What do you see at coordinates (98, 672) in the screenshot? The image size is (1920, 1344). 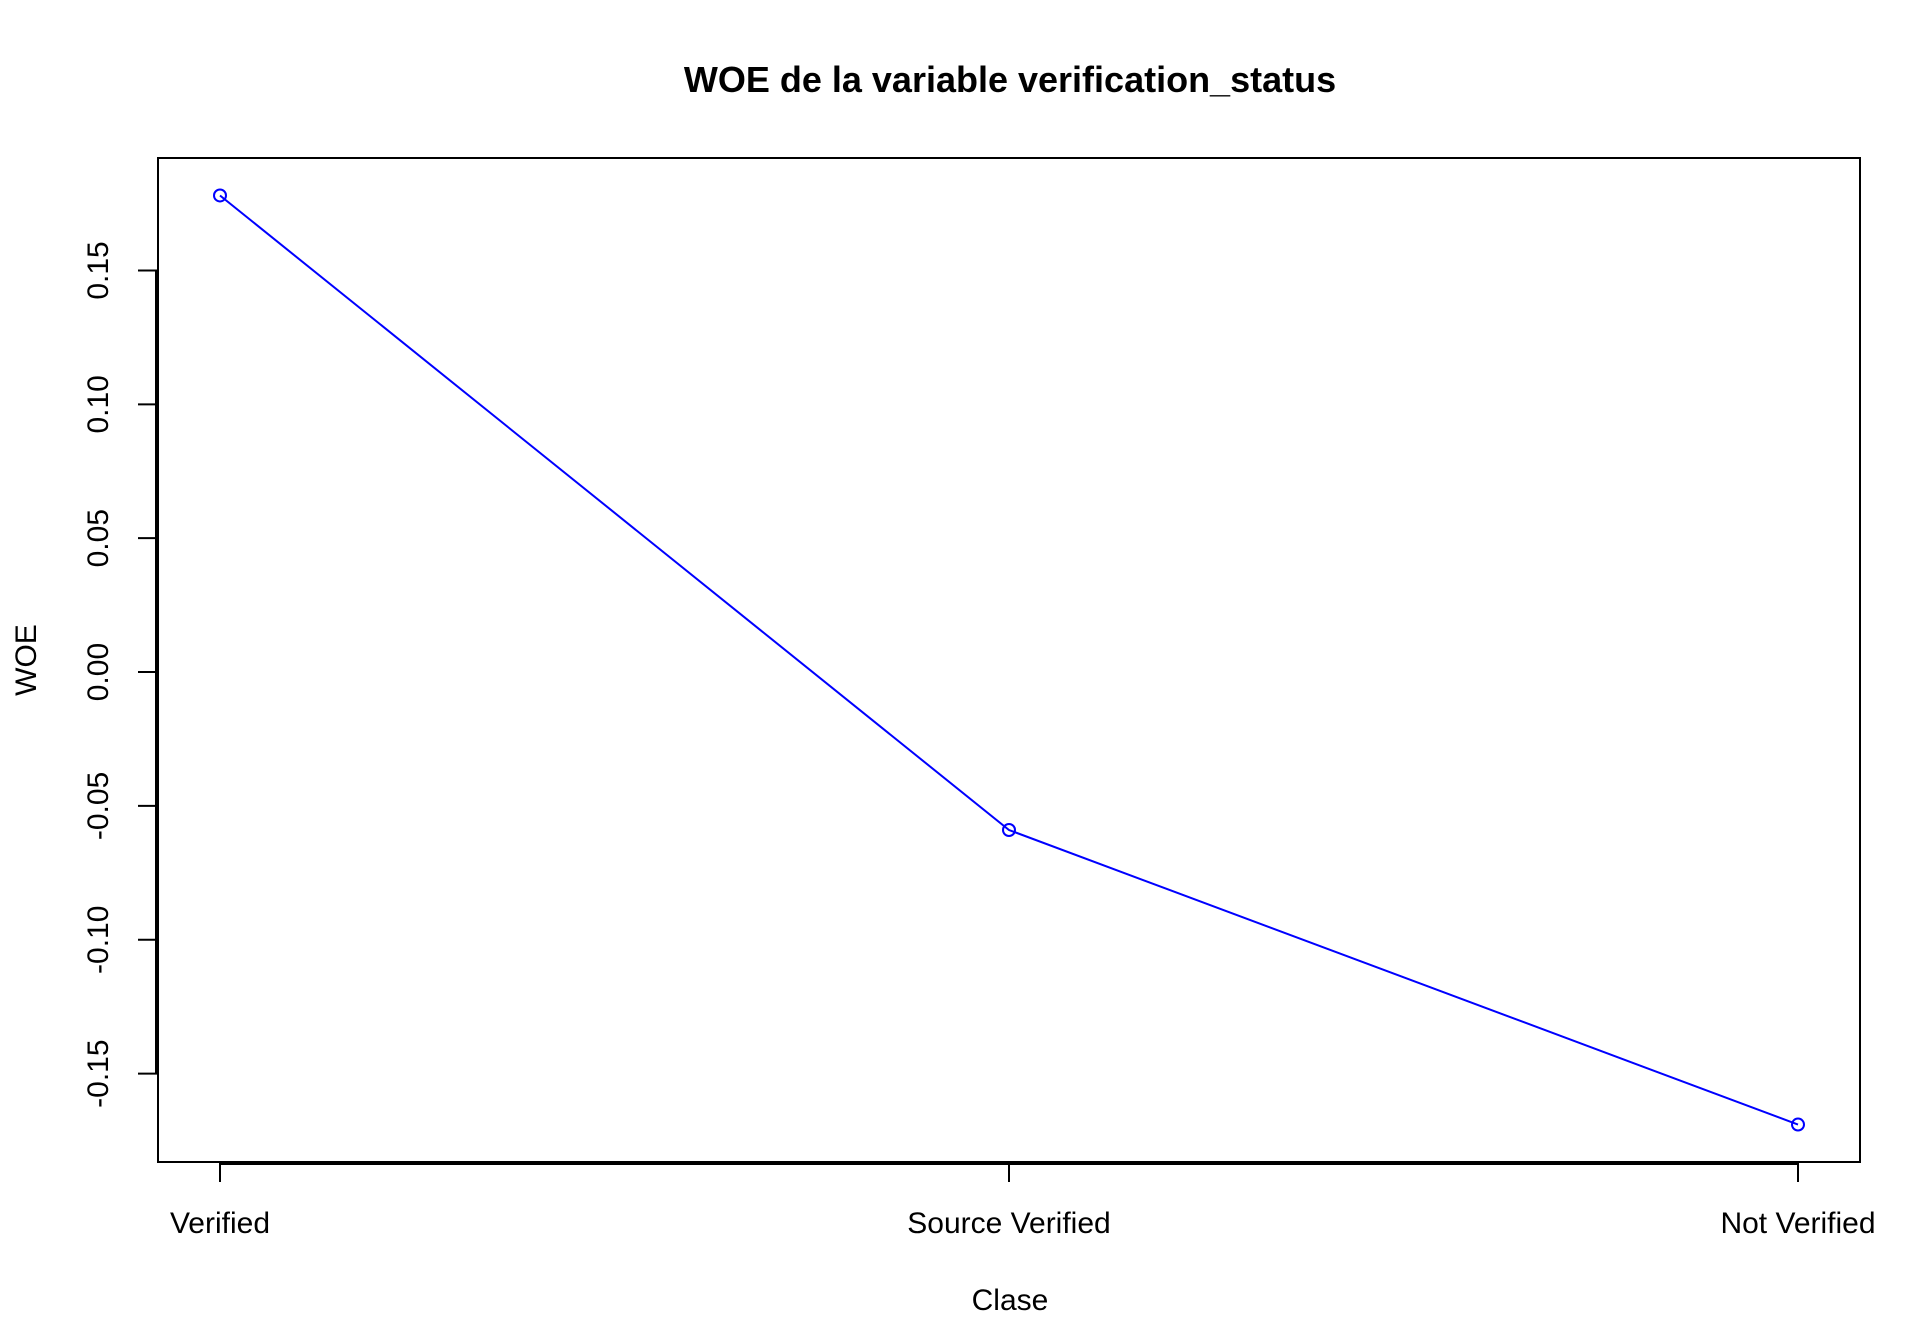 I see `y-tick-label: 0.00` at bounding box center [98, 672].